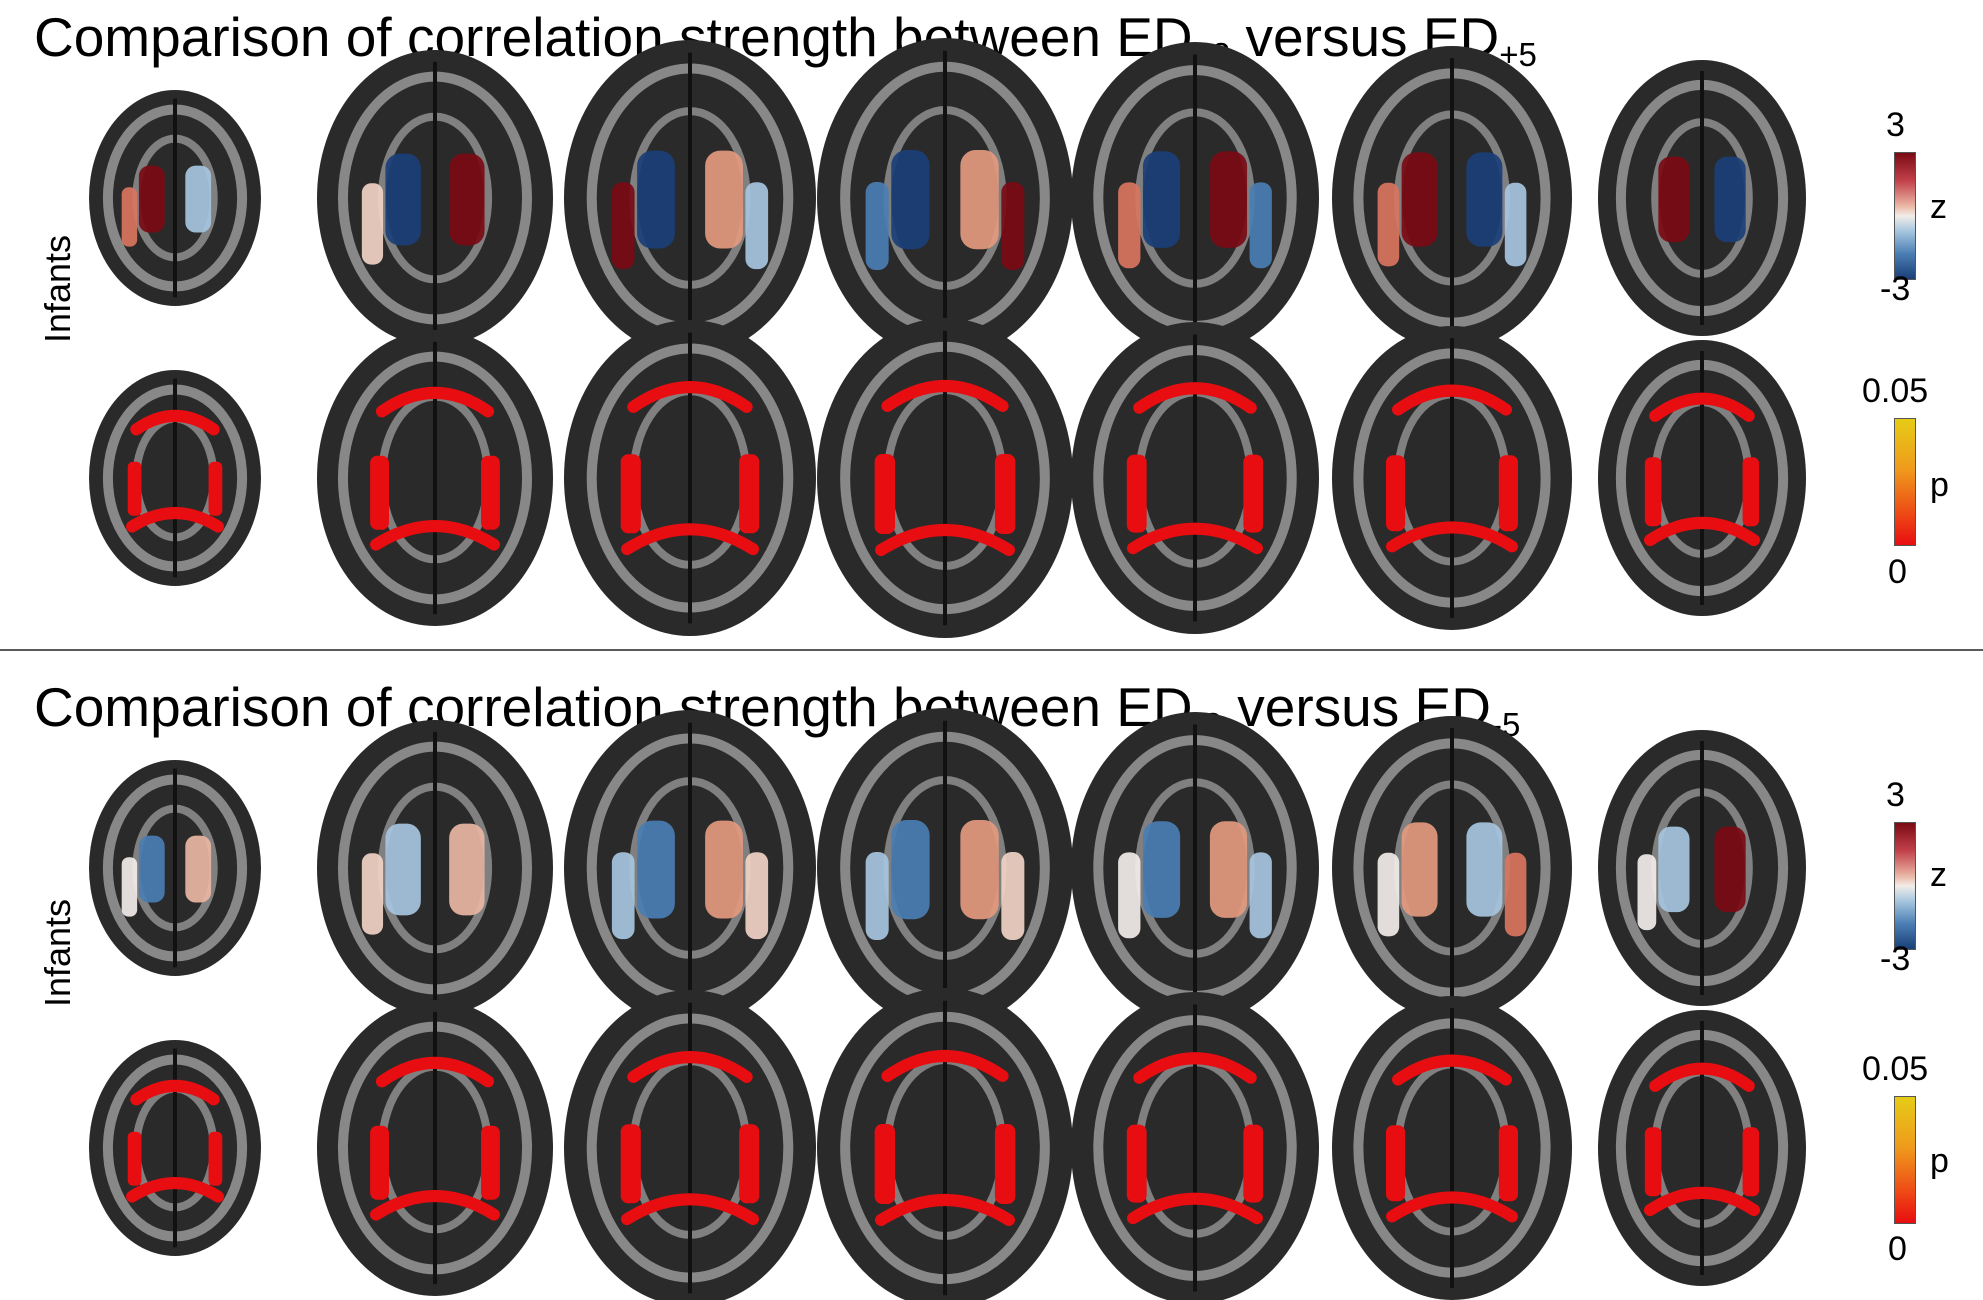 This screenshot has width=1983, height=1300. I want to click on p-colorbar, so click(1905, 482).